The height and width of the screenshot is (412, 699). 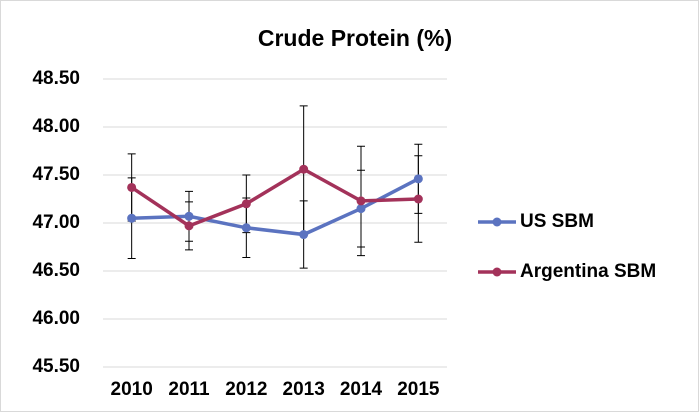 I want to click on x-tick-label: 2014, so click(x=361, y=389).